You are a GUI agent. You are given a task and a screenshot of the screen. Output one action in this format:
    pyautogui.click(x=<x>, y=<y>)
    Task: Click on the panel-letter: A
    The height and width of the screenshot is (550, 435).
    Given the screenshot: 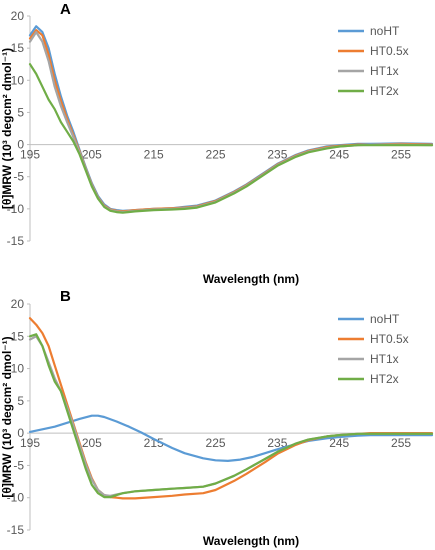 What is the action you would take?
    pyautogui.click(x=65, y=9)
    